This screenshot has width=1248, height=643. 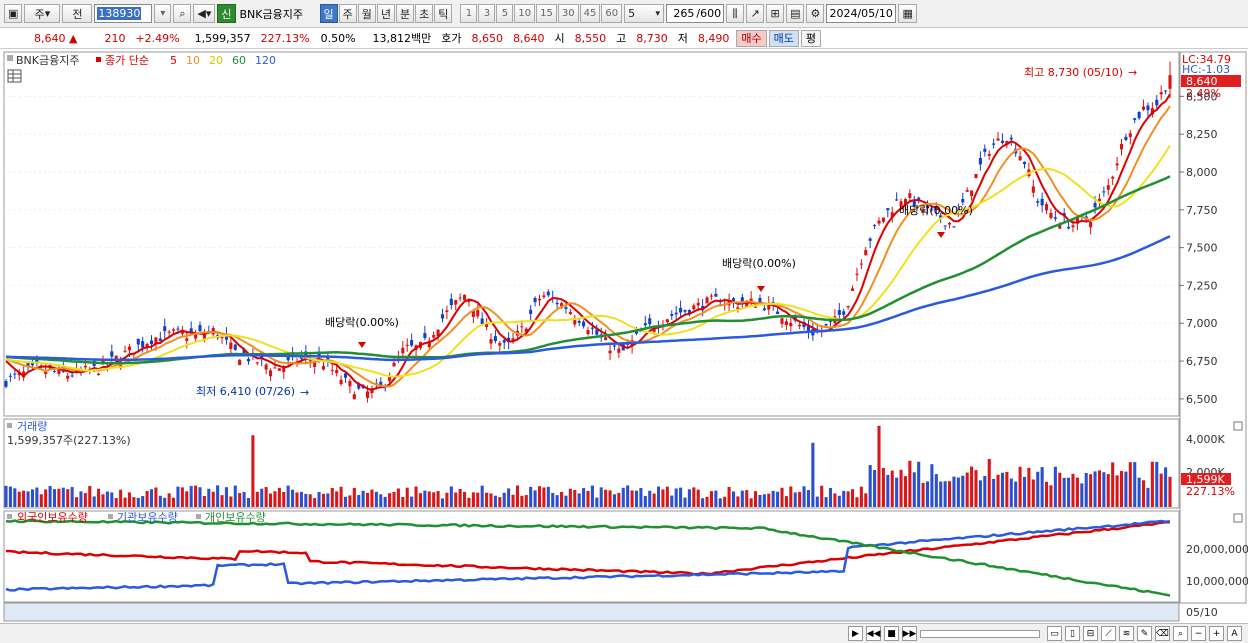 What do you see at coordinates (795, 13) in the screenshot?
I see `save-icon: ▤` at bounding box center [795, 13].